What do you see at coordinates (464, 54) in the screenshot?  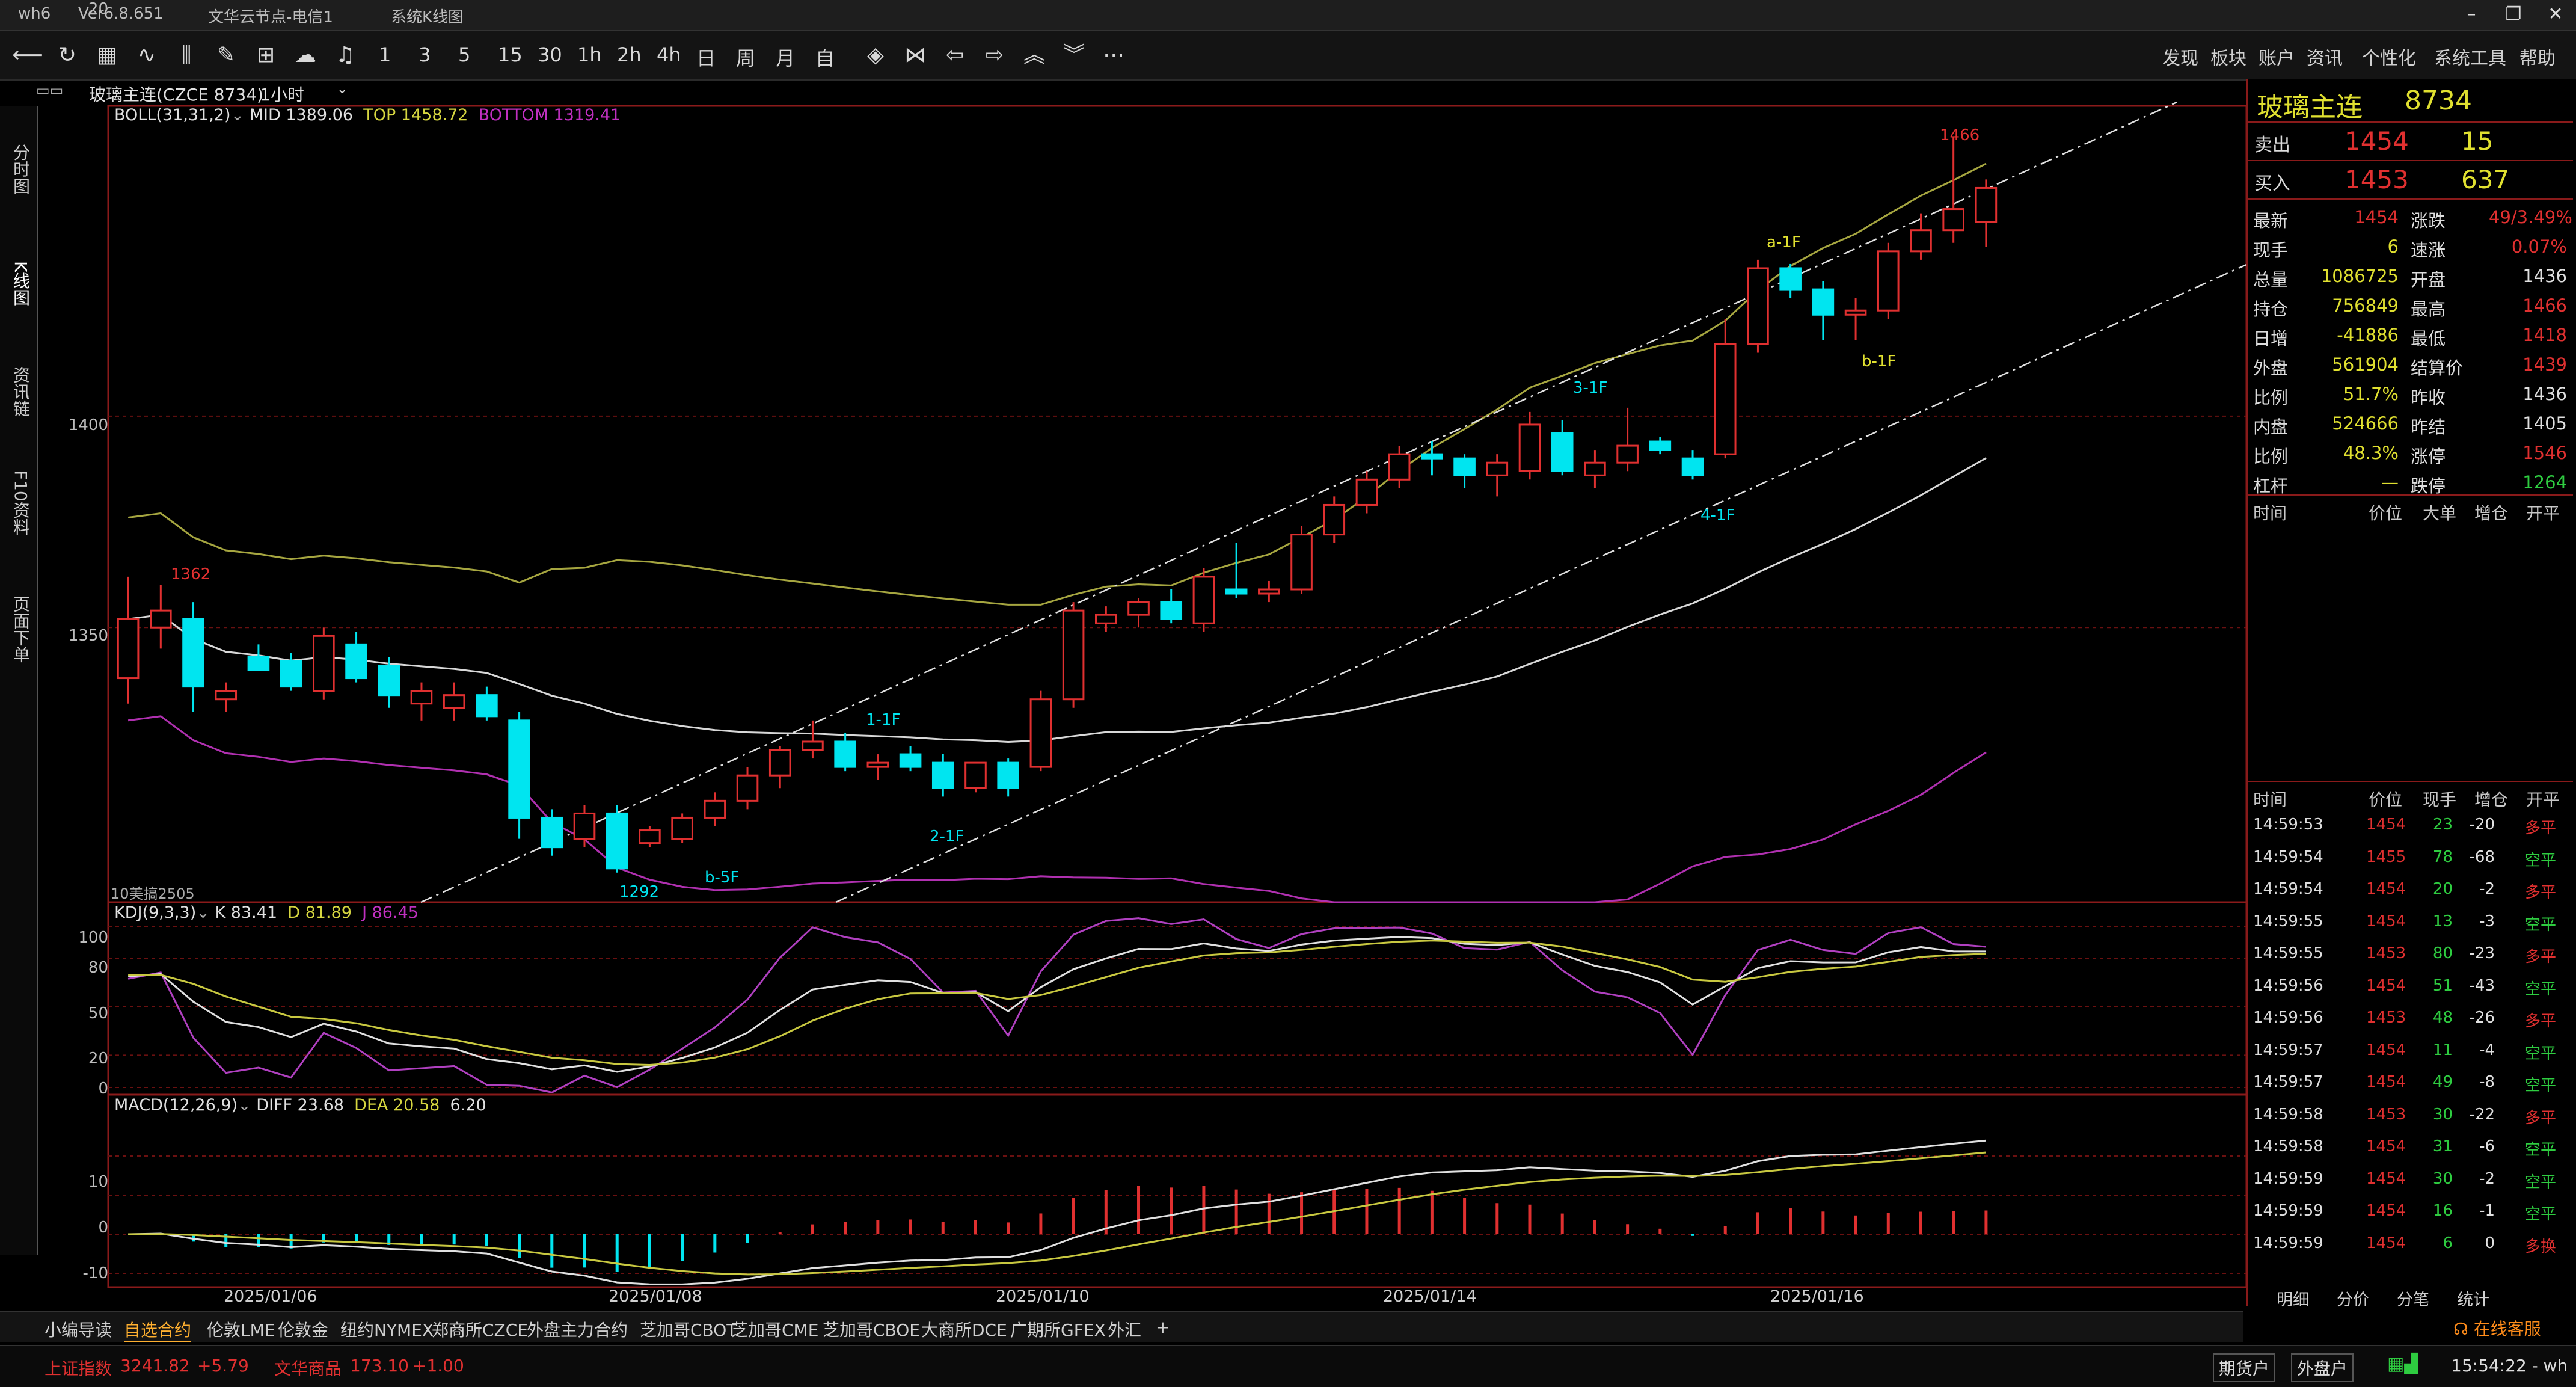 I see `period-2: 5` at bounding box center [464, 54].